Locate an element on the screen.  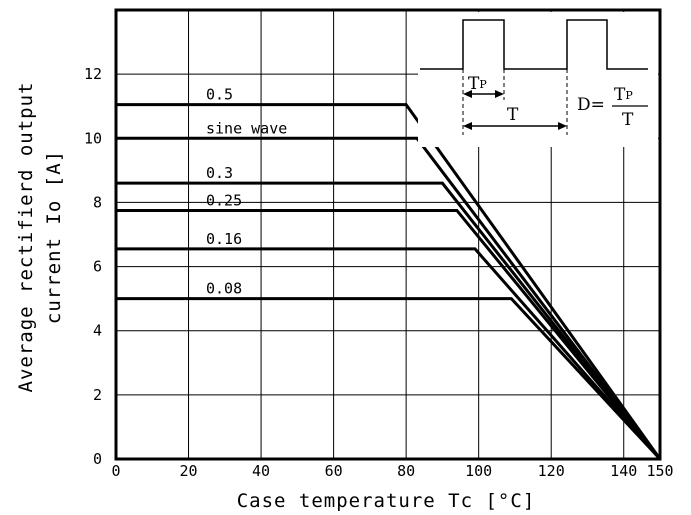
y-tick-labels: 0 2 4 6 8 10 12 is located at coordinates (93, 266).